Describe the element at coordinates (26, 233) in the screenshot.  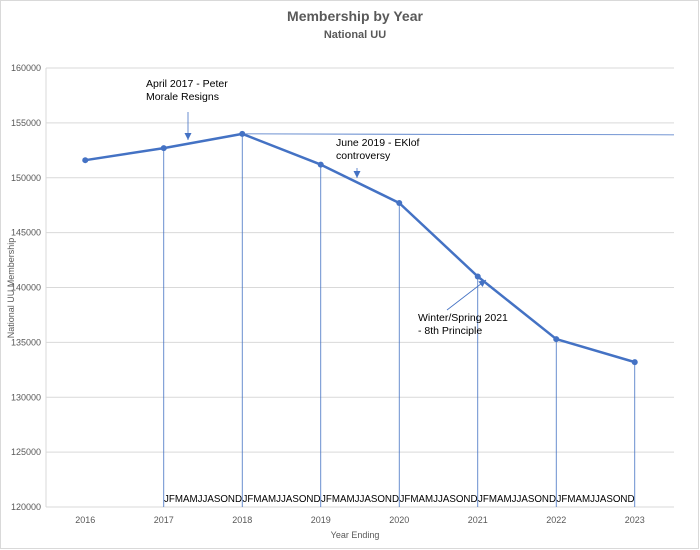
I see `y-tick-145000: 145000` at that location.